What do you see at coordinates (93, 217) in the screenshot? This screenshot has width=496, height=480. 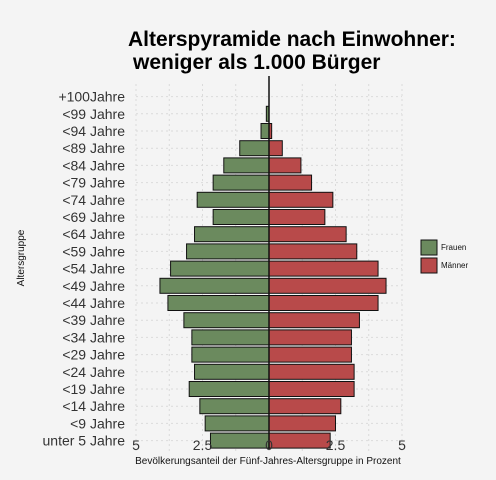 I see `y-tick-label: <69 Jahre` at bounding box center [93, 217].